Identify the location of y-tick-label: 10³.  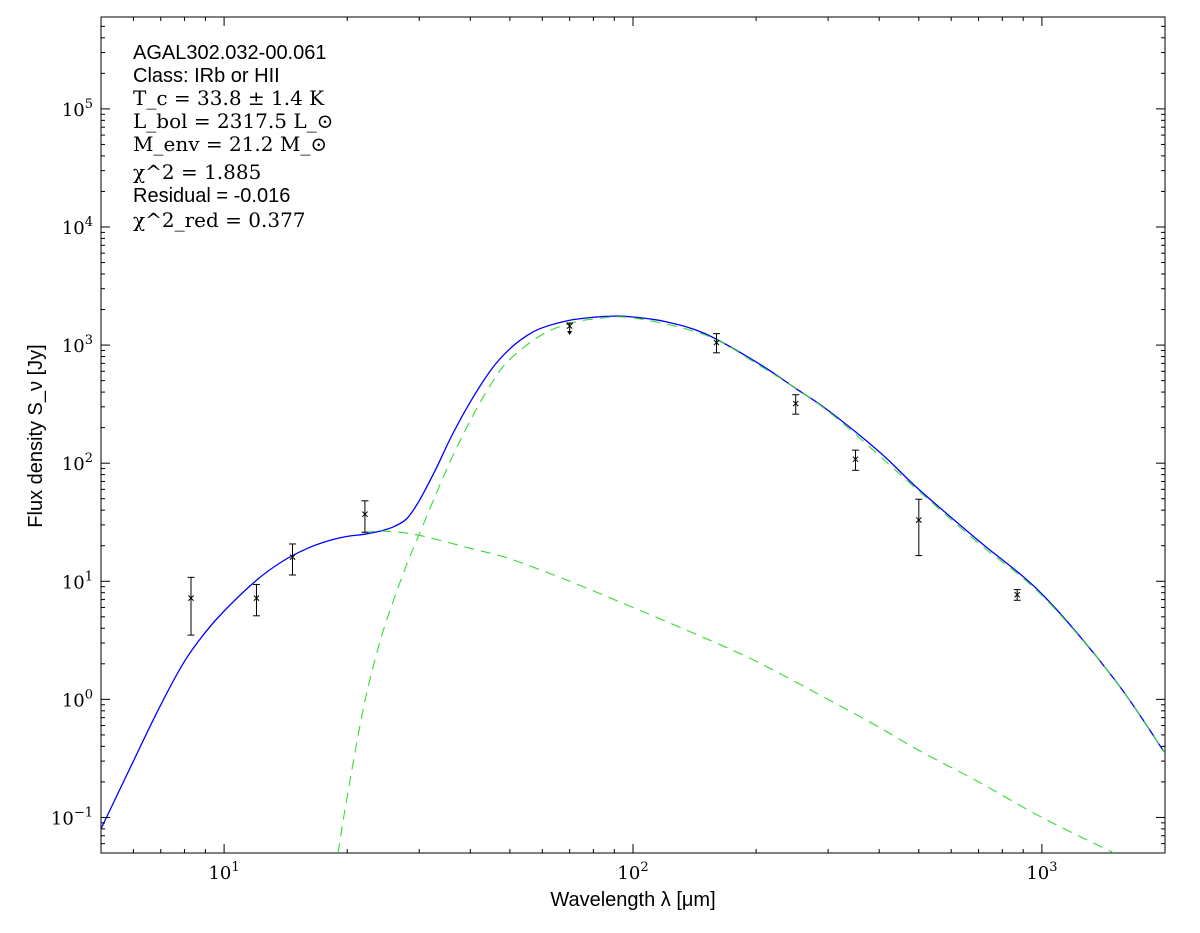
(77, 345).